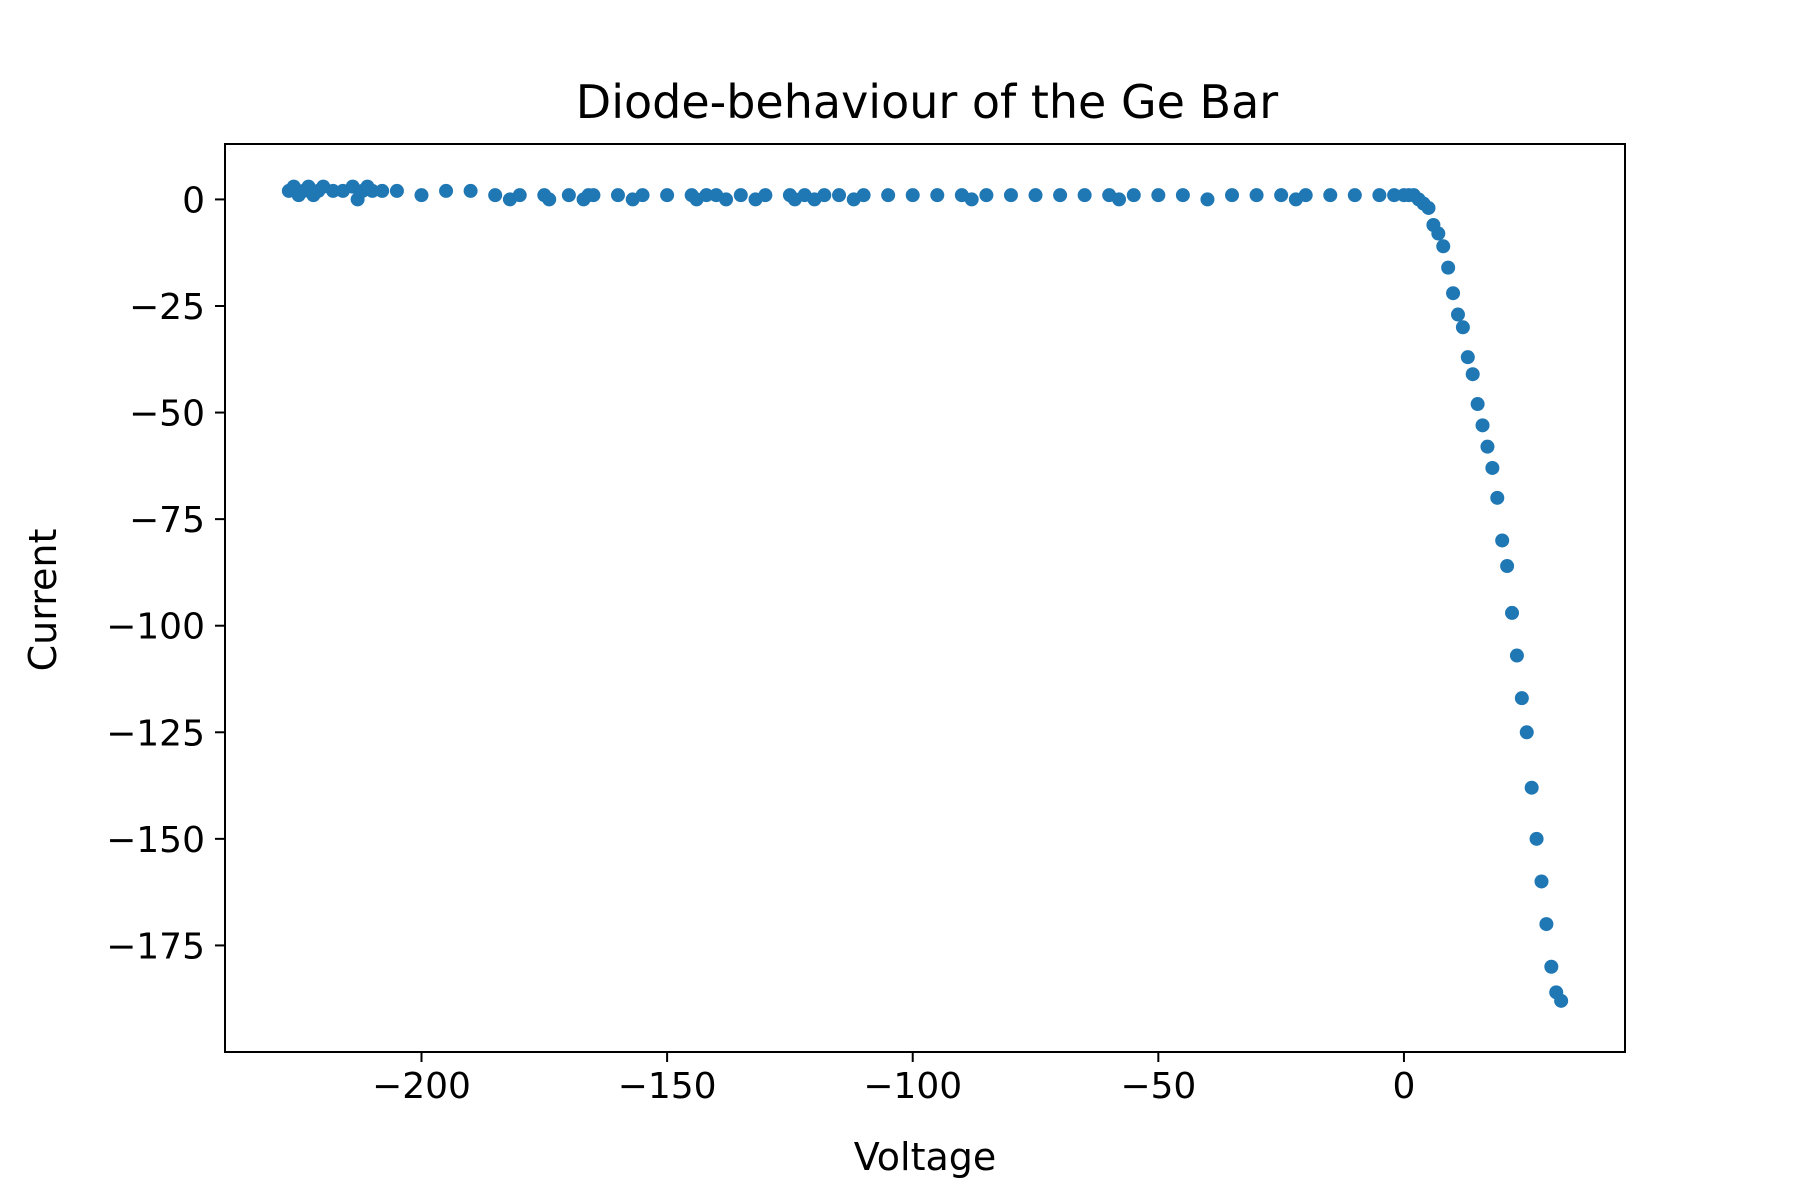 Image resolution: width=1800 pixels, height=1200 pixels. I want to click on y-tick-label: −25, so click(167, 307).